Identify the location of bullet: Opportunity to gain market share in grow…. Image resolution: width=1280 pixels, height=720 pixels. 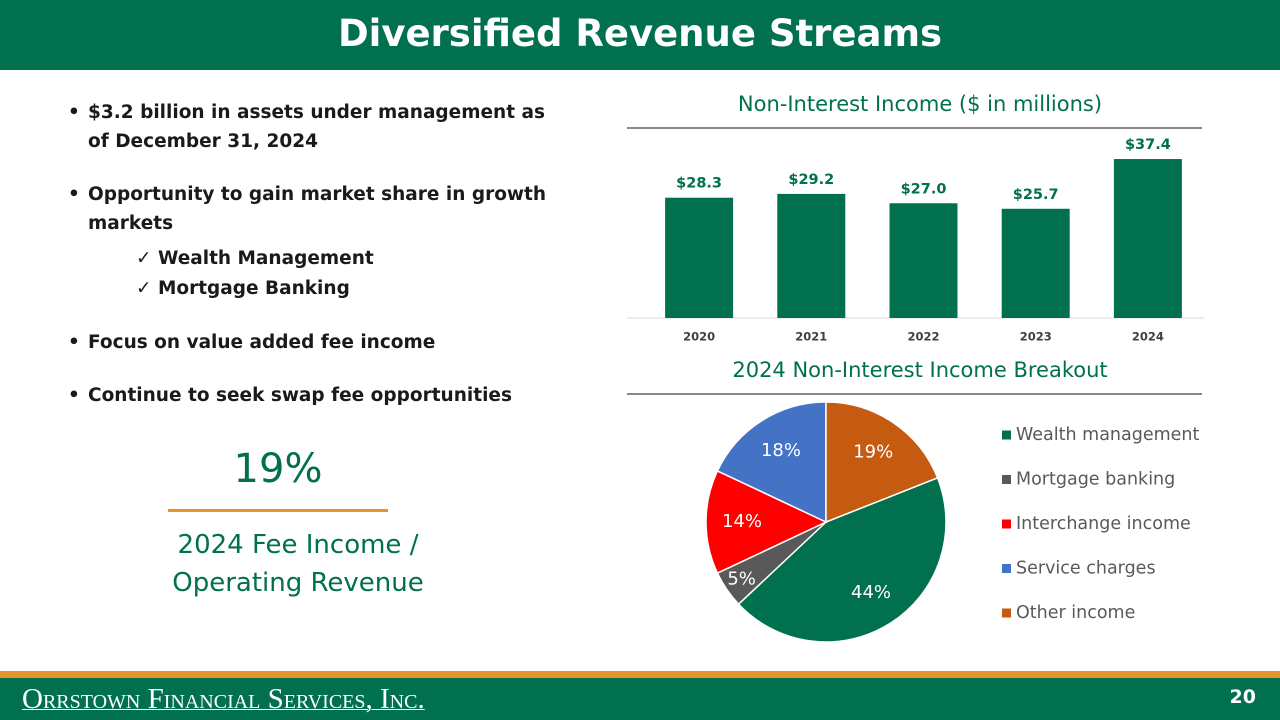
(313, 242).